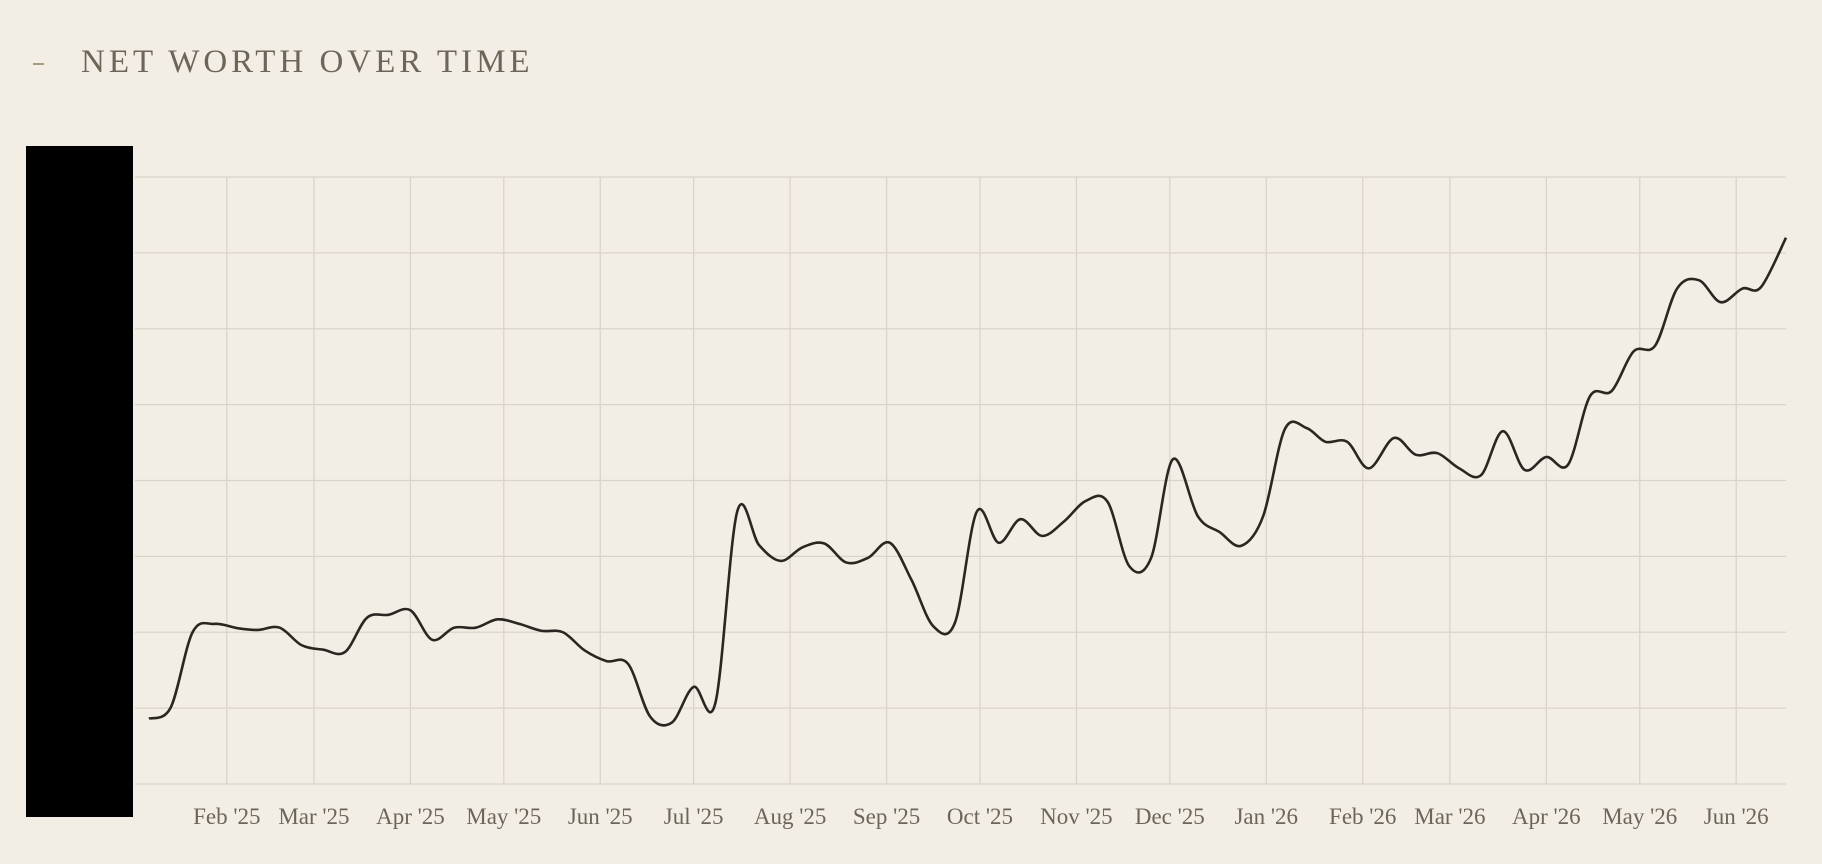 This screenshot has height=864, width=1822. Describe the element at coordinates (600, 816) in the screenshot. I see `x-tick-label: Jun '25` at that location.